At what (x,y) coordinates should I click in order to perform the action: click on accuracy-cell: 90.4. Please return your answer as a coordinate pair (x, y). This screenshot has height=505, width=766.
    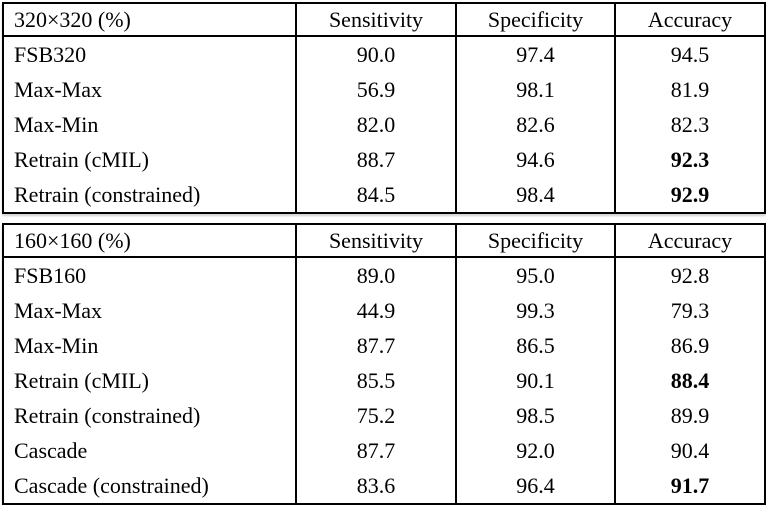
    Looking at the image, I should click on (689, 450).